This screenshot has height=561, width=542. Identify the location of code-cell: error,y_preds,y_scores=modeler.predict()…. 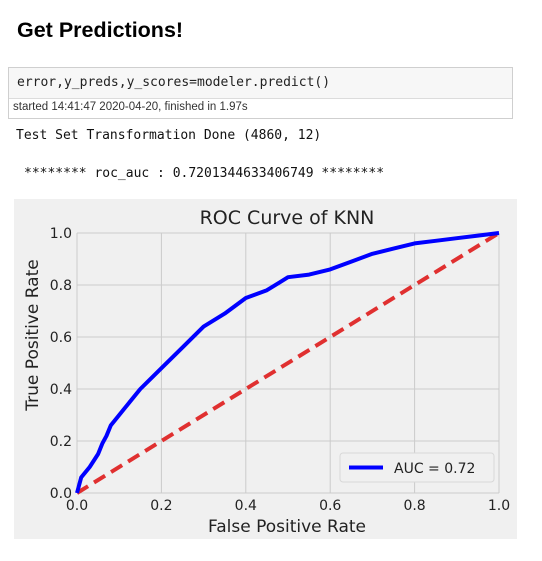
(260, 93).